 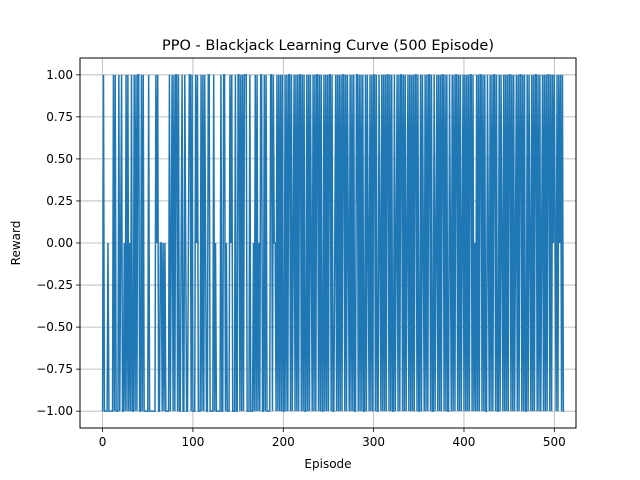 What do you see at coordinates (59, 75) in the screenshot?
I see `y-tick-label: 1.00` at bounding box center [59, 75].